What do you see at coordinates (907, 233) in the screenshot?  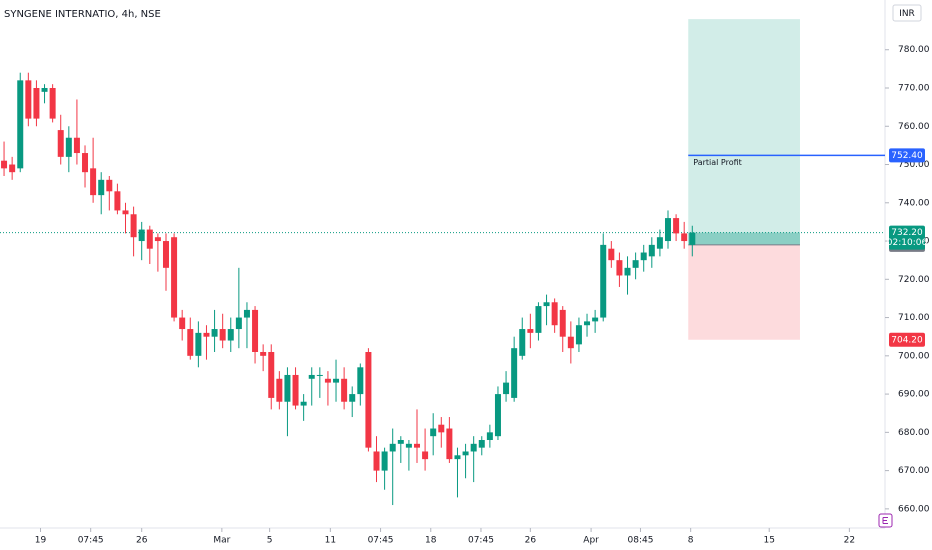 I see `price-label: 732.20` at bounding box center [907, 233].